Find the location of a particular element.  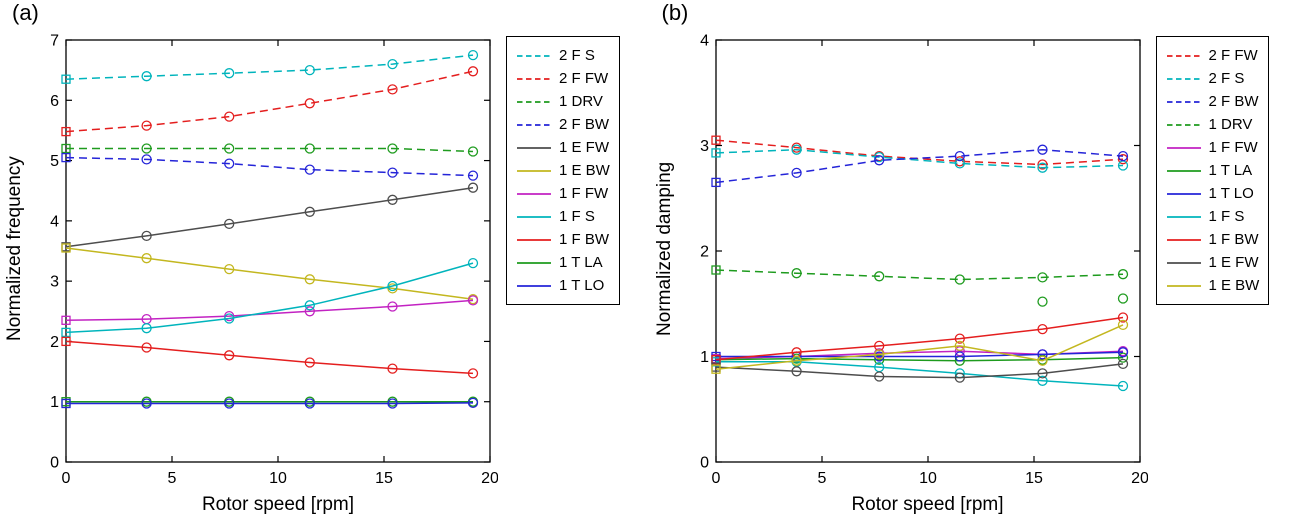

legend-item-2-f-s: 2 F S is located at coordinates (1213, 78).